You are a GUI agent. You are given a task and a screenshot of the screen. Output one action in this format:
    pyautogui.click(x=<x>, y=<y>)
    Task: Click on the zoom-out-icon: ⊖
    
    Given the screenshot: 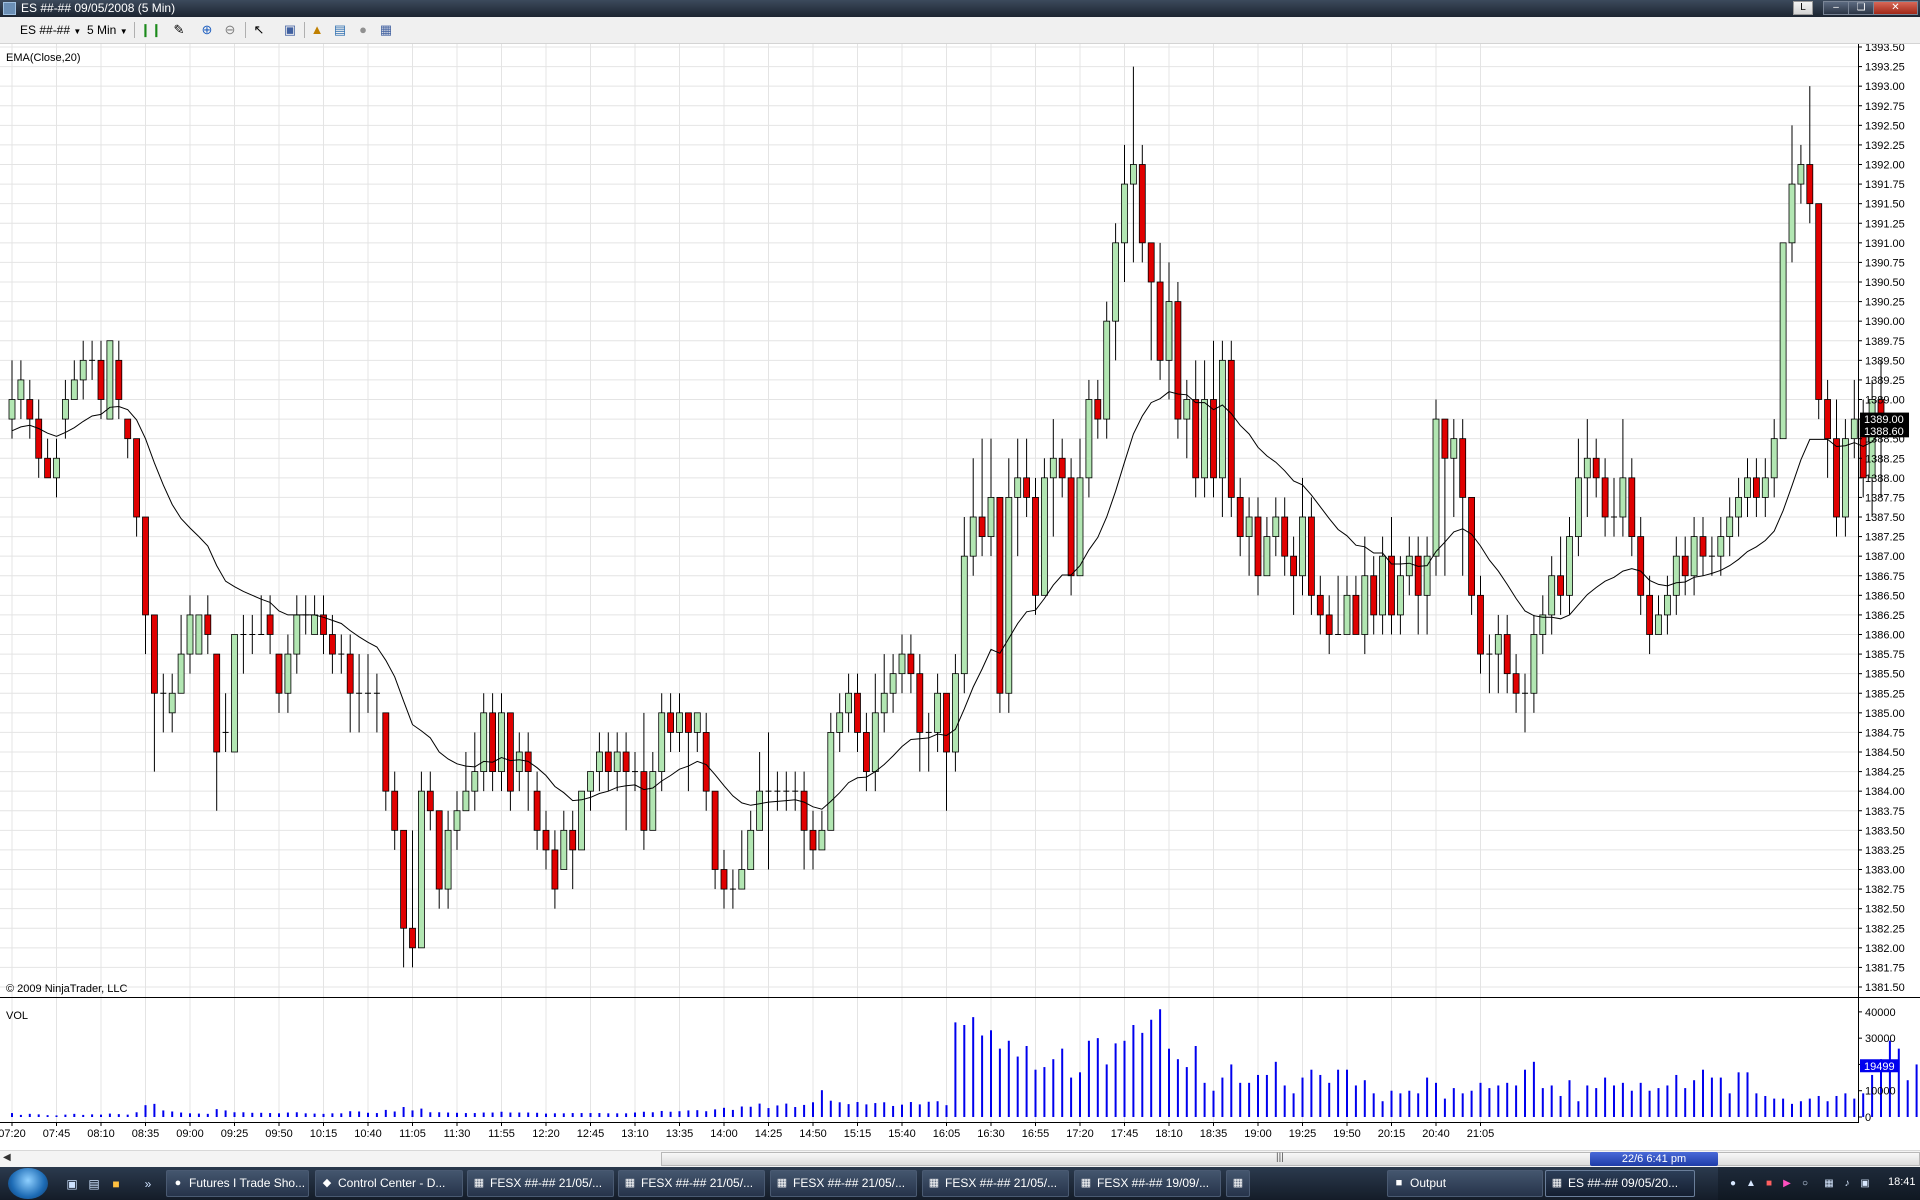 What is the action you would take?
    pyautogui.click(x=230, y=29)
    